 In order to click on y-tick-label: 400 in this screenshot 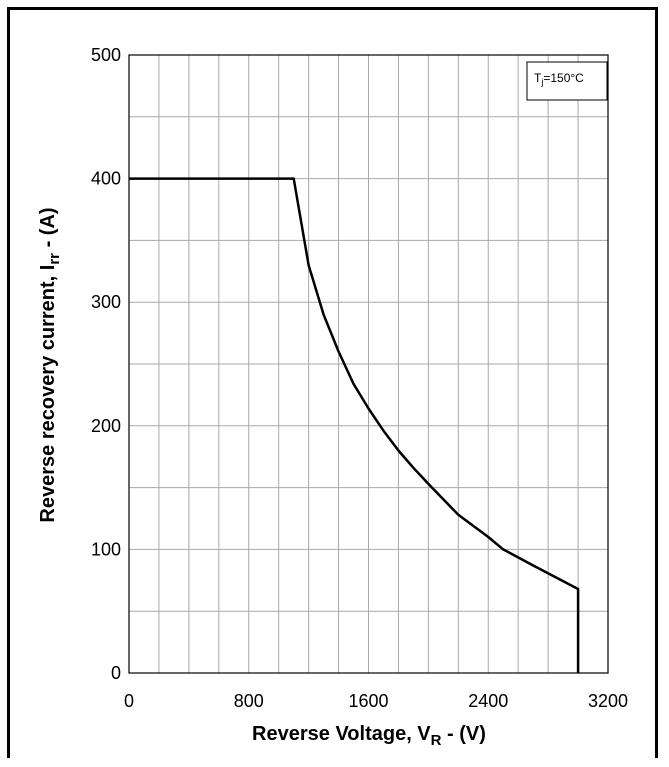, I will do `click(106, 179)`.